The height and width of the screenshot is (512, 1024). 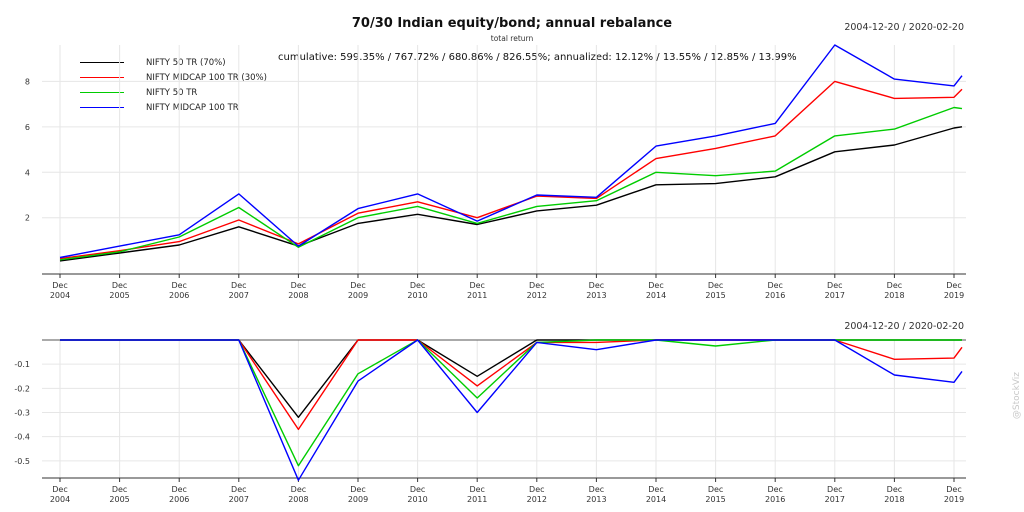 What do you see at coordinates (22, 364) in the screenshot?
I see `y-tick-label: -0.1` at bounding box center [22, 364].